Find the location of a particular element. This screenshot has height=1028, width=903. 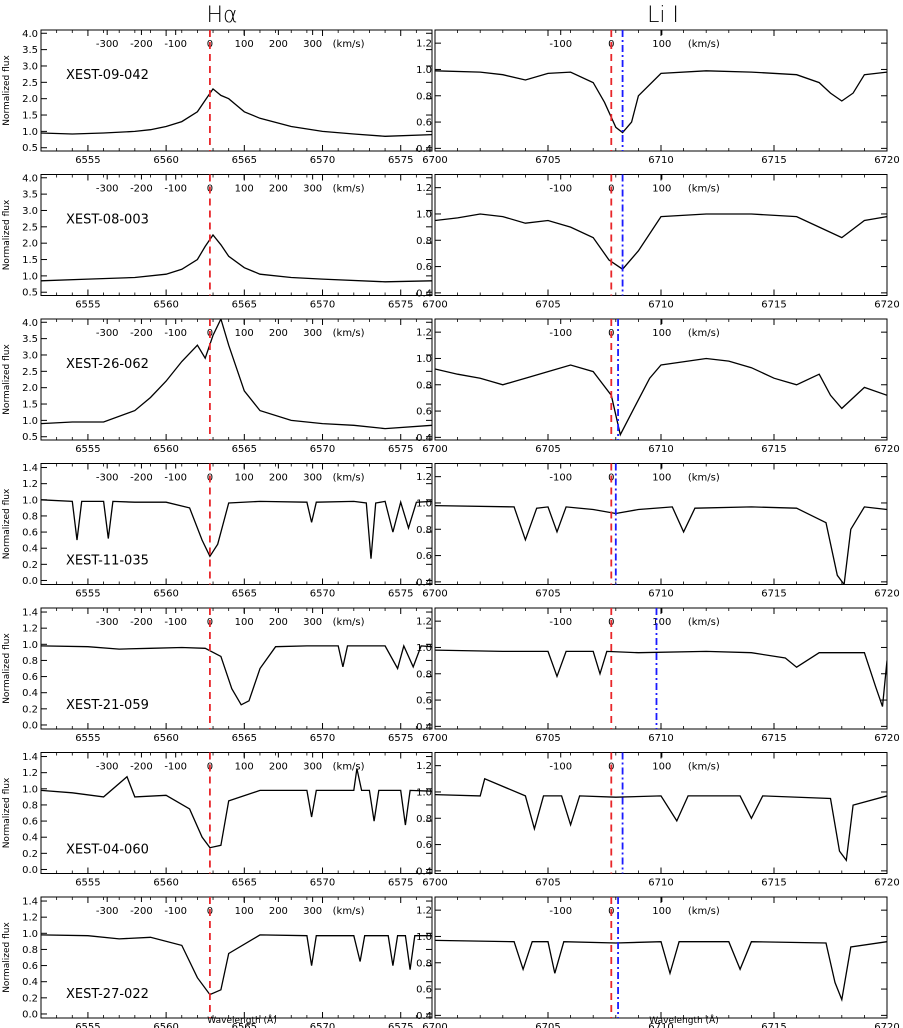

x-tick-label: 6560 is located at coordinates (165, 1025).